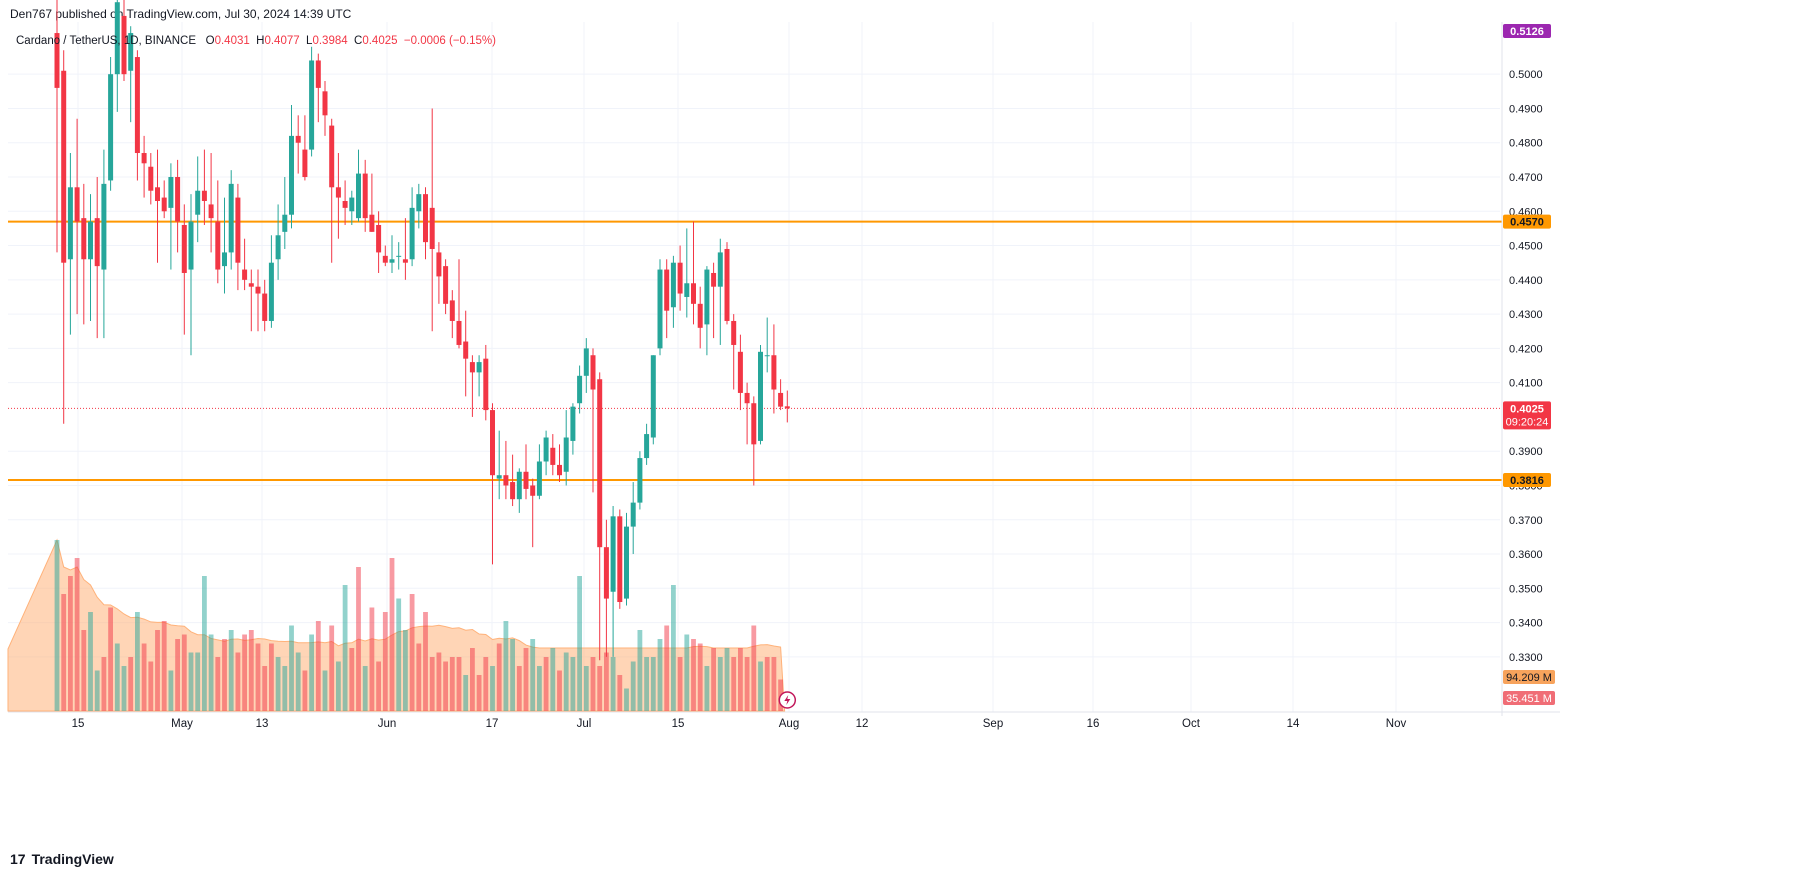 The image size is (1794, 877). I want to click on price-tick-label: 0.4900, so click(1526, 109).